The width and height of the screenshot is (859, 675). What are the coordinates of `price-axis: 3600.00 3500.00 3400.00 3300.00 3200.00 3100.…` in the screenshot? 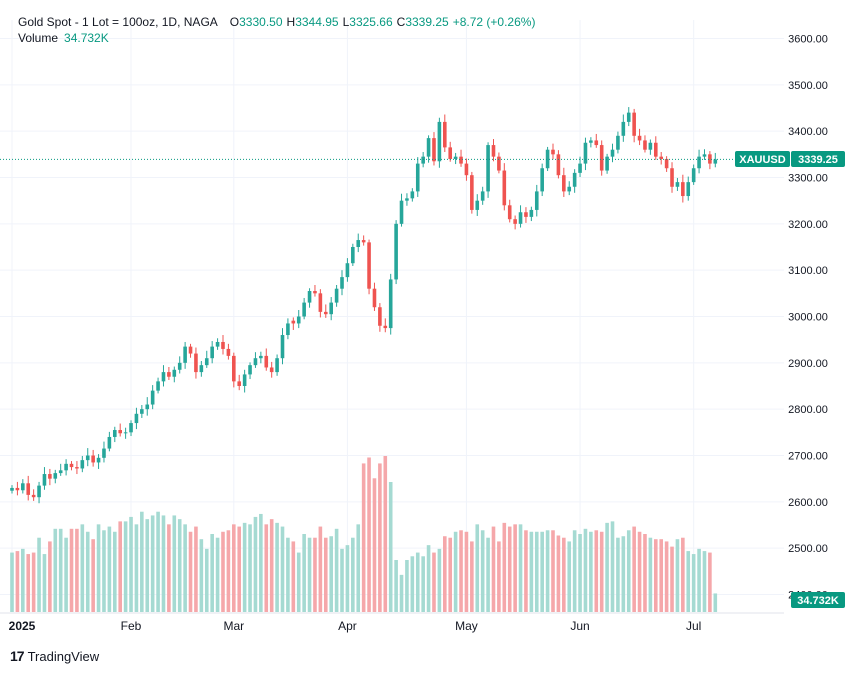 It's located at (808, 318).